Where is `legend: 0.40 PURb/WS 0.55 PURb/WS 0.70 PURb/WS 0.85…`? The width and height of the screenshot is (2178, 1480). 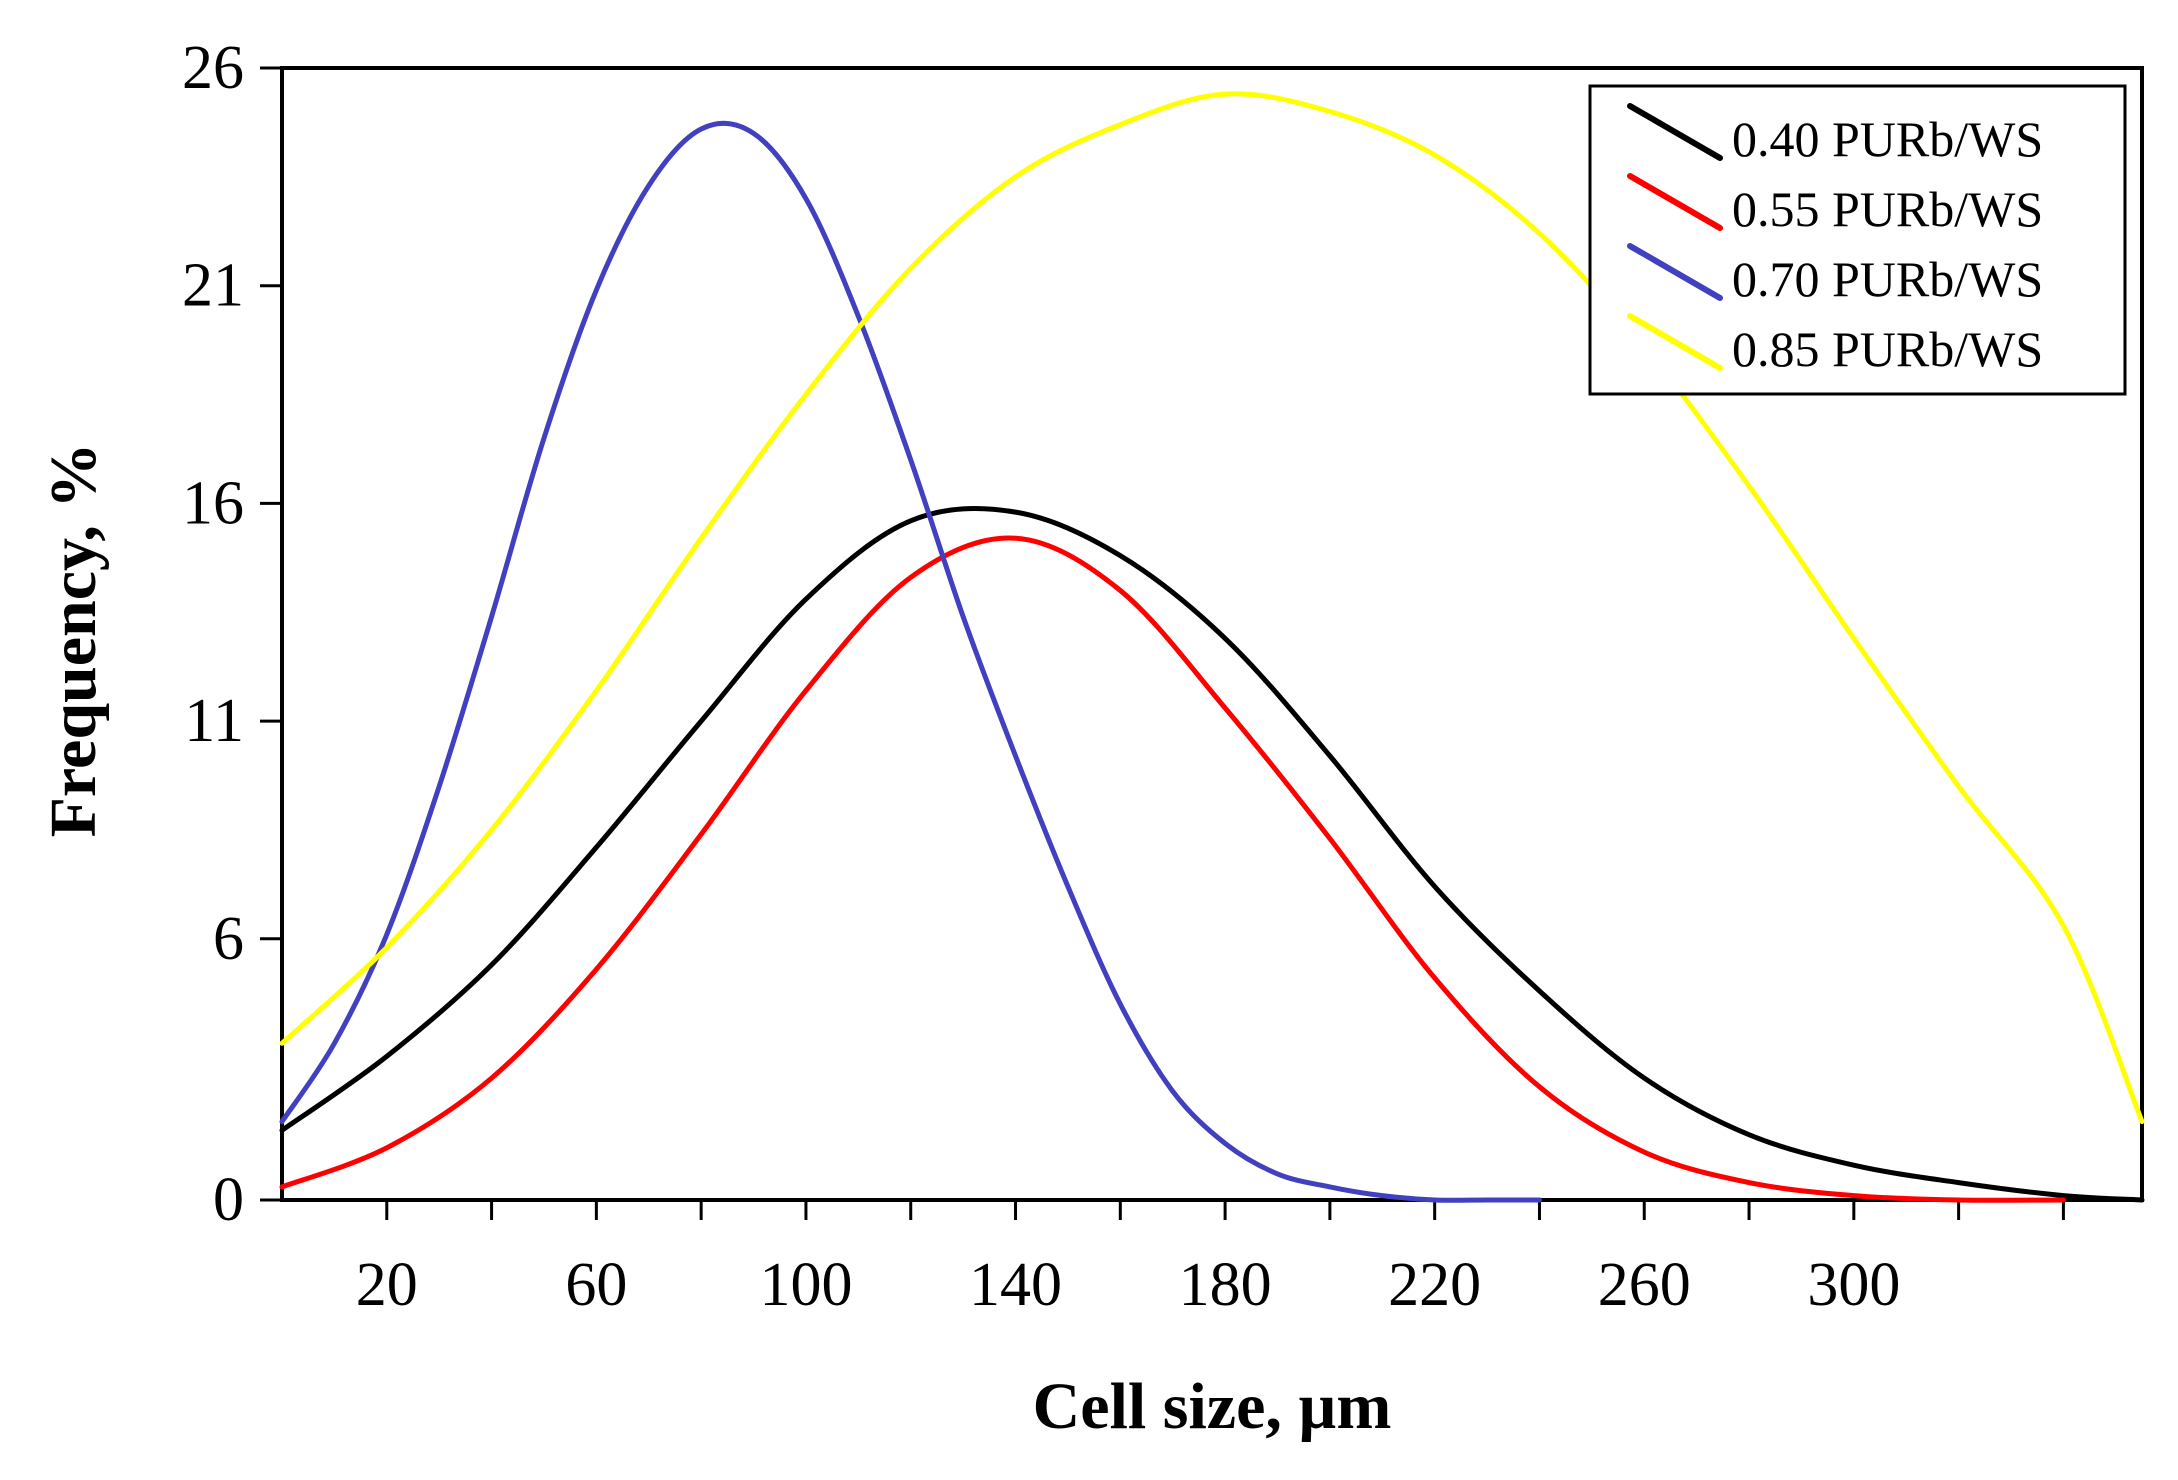
legend: 0.40 PURb/WS 0.55 PURb/WS 0.70 PURb/WS 0.85… is located at coordinates (1857, 240).